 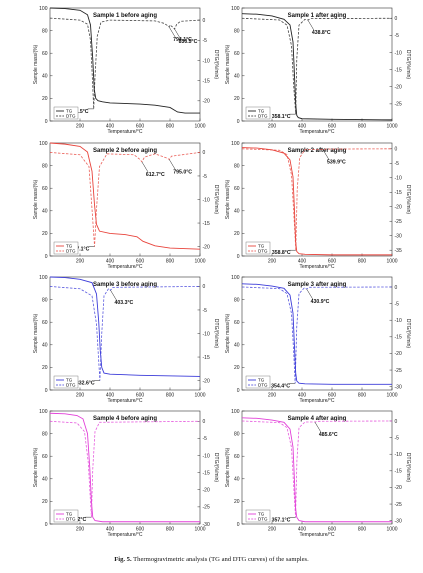 I want to click on peak-annotation-label: 332.6°C, so click(x=85, y=384).